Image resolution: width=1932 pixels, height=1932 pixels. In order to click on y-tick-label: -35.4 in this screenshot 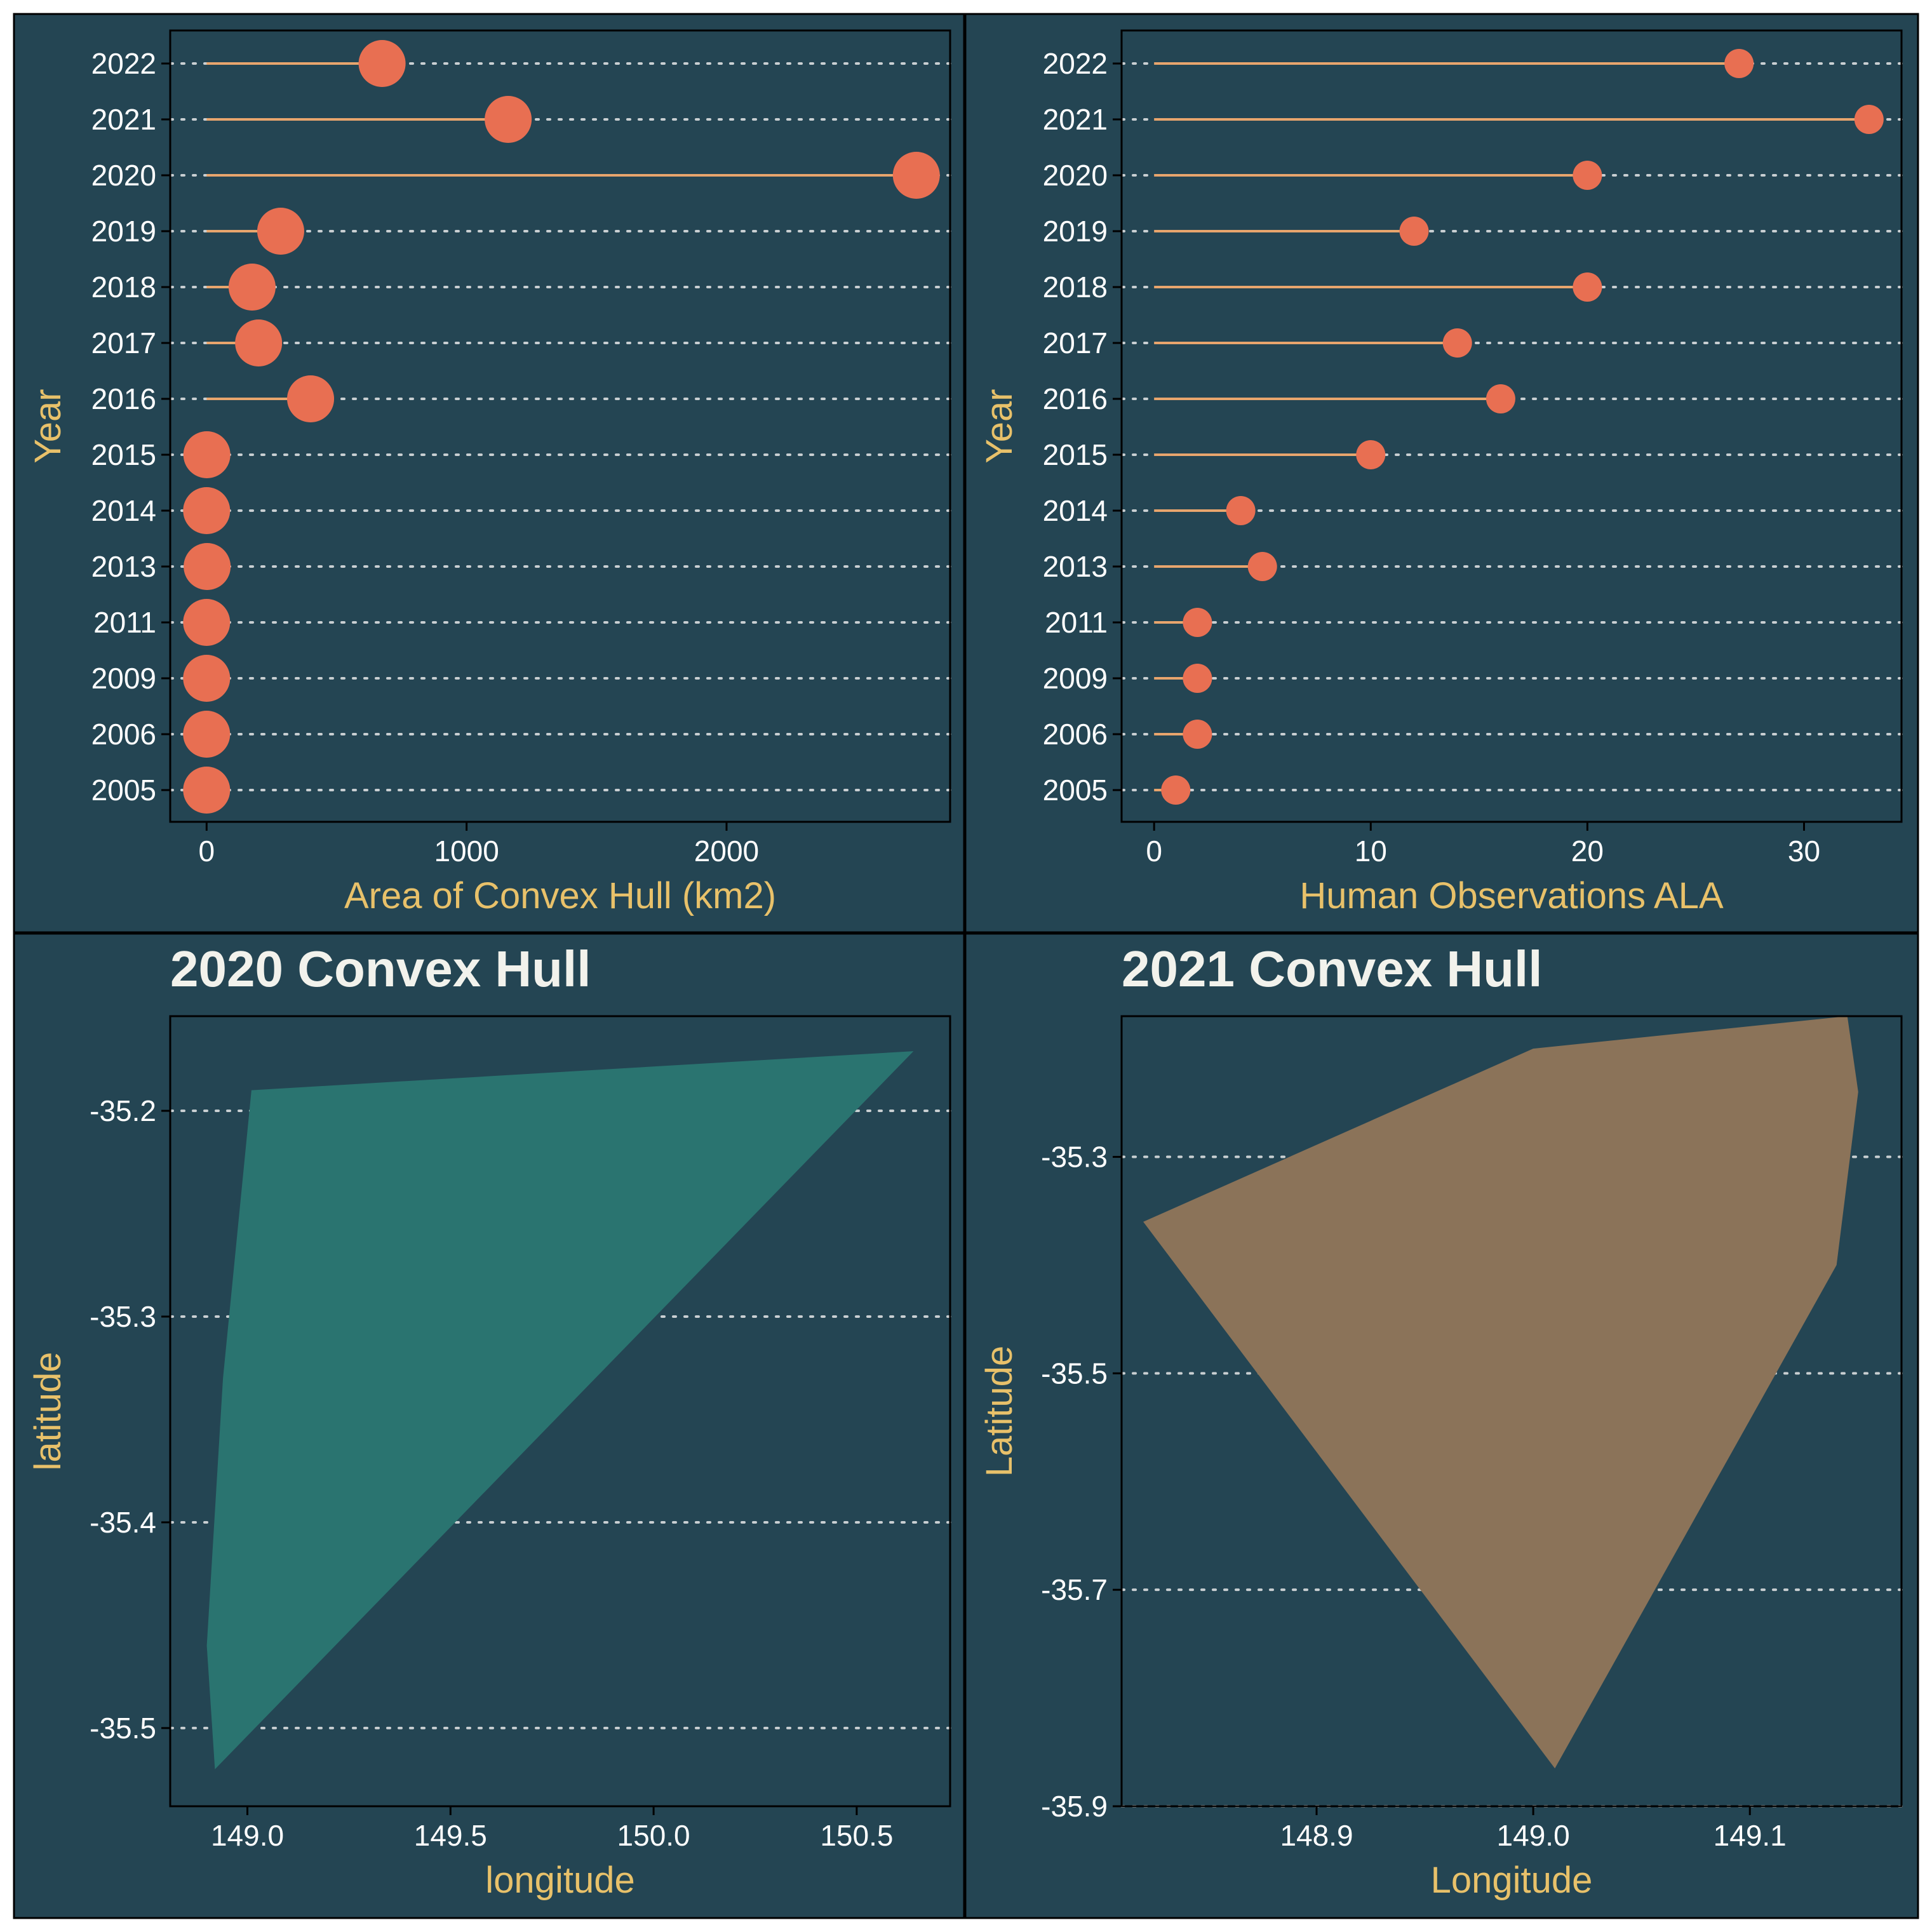, I will do `click(123, 1522)`.